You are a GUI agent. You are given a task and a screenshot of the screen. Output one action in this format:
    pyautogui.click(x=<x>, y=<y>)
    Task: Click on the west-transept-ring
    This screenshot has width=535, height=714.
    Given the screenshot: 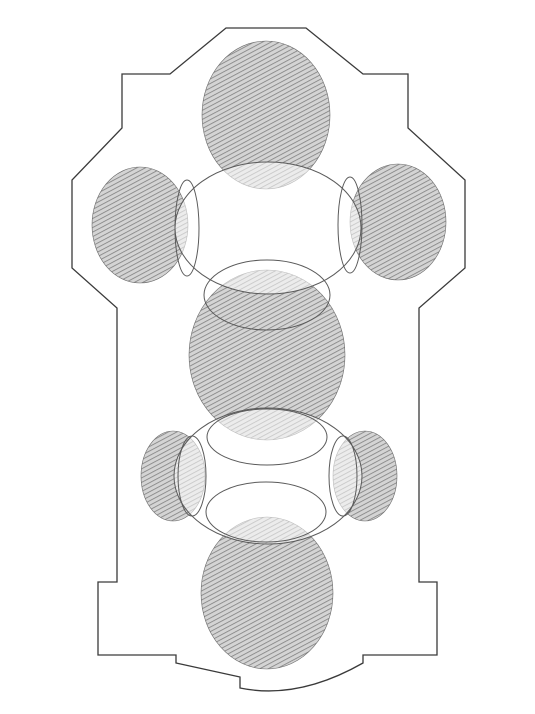 What is the action you would take?
    pyautogui.click(x=187, y=228)
    